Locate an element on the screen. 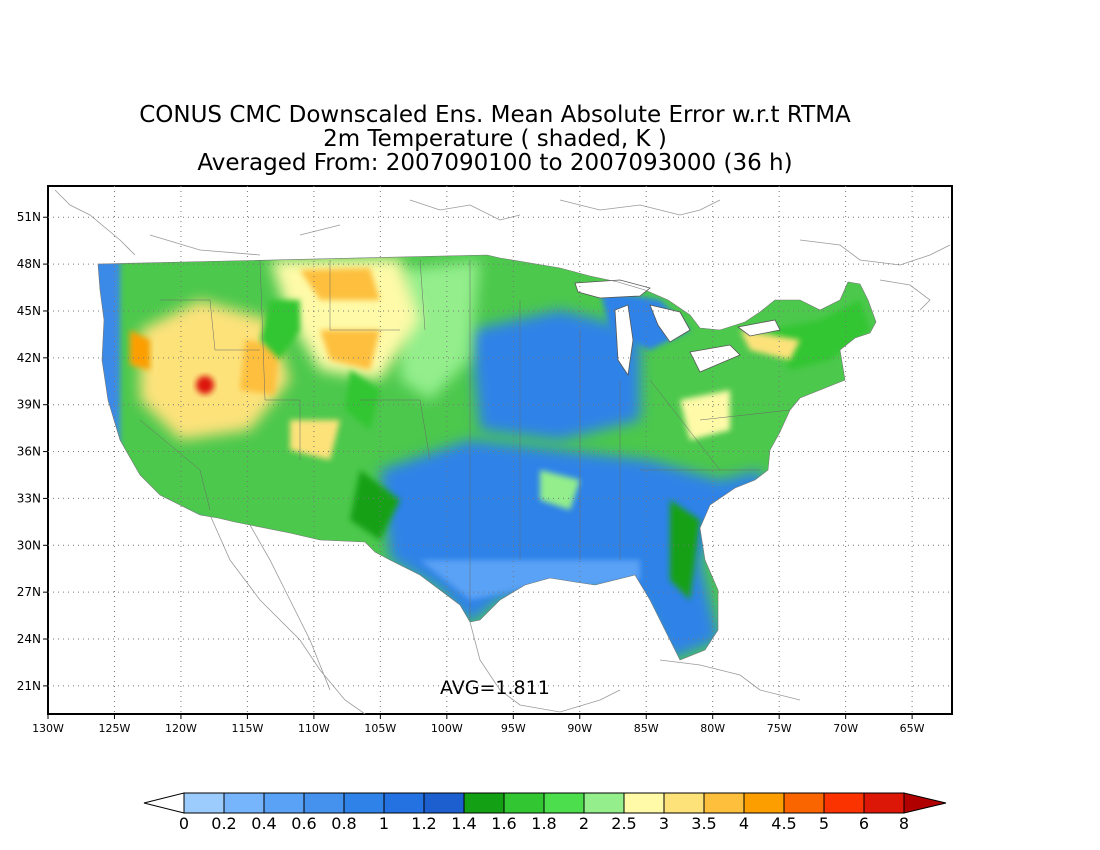 Image resolution: width=1100 pixels, height=850 pixels. lat-tick-label: 42N is located at coordinates (29, 358).